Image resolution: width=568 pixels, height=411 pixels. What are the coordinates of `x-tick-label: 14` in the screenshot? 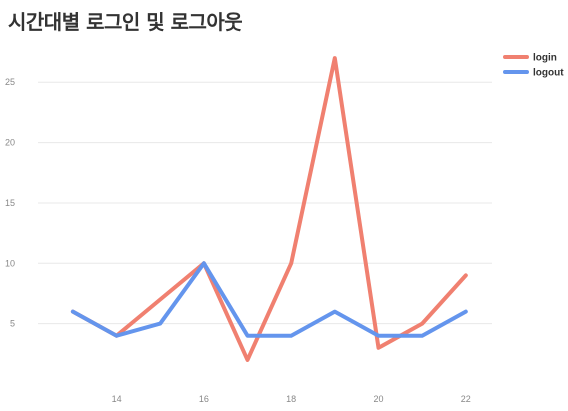 It's located at (117, 399).